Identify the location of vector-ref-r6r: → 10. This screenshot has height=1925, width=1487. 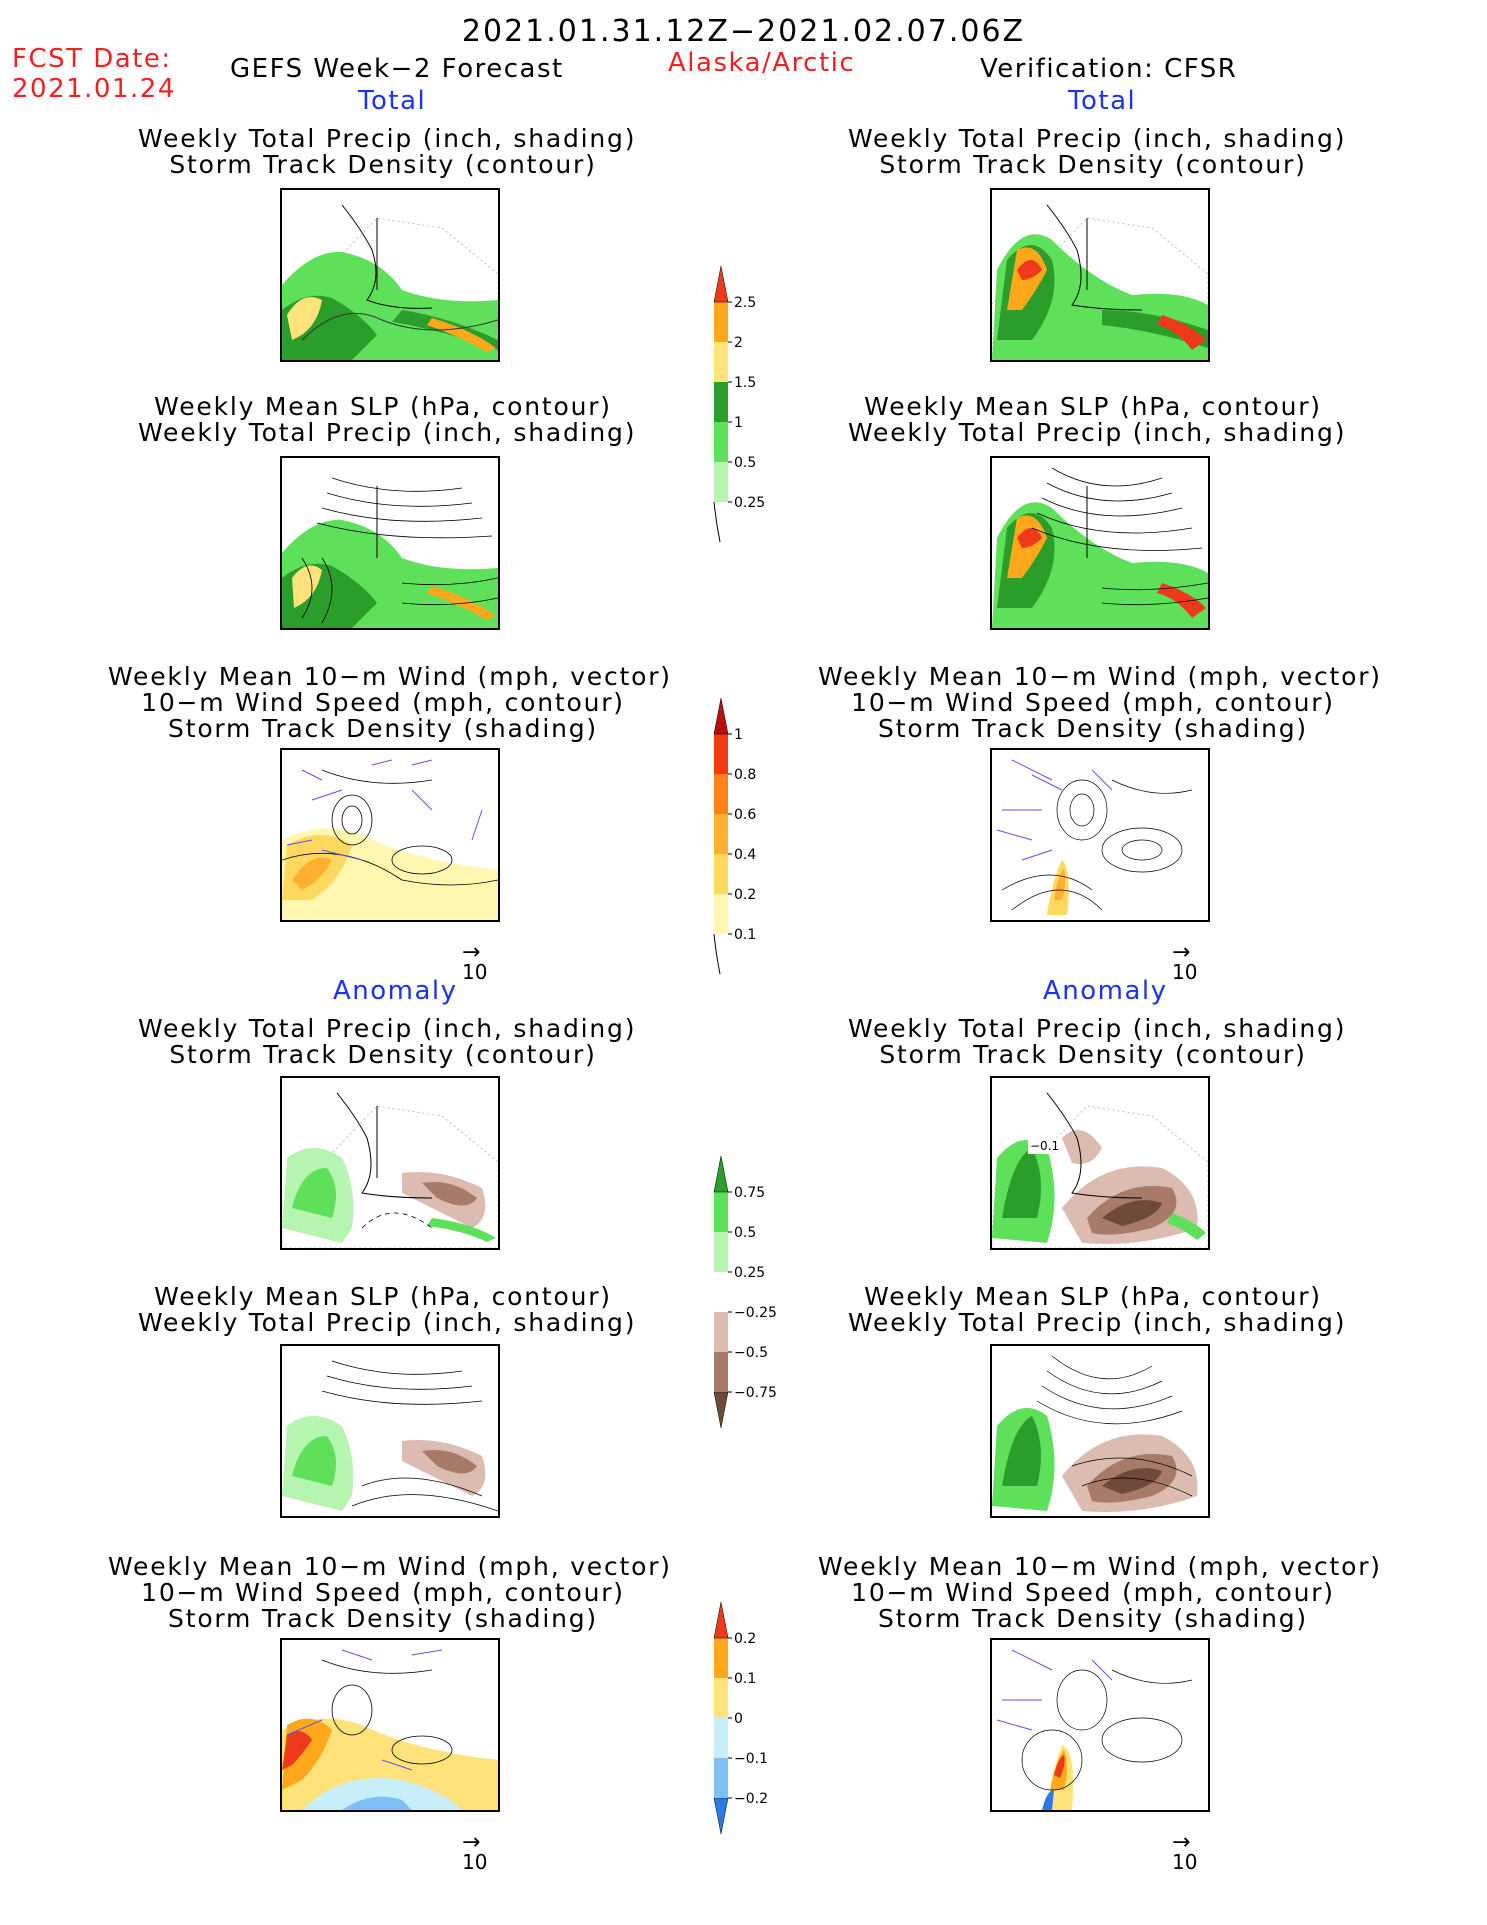
(1184, 1853).